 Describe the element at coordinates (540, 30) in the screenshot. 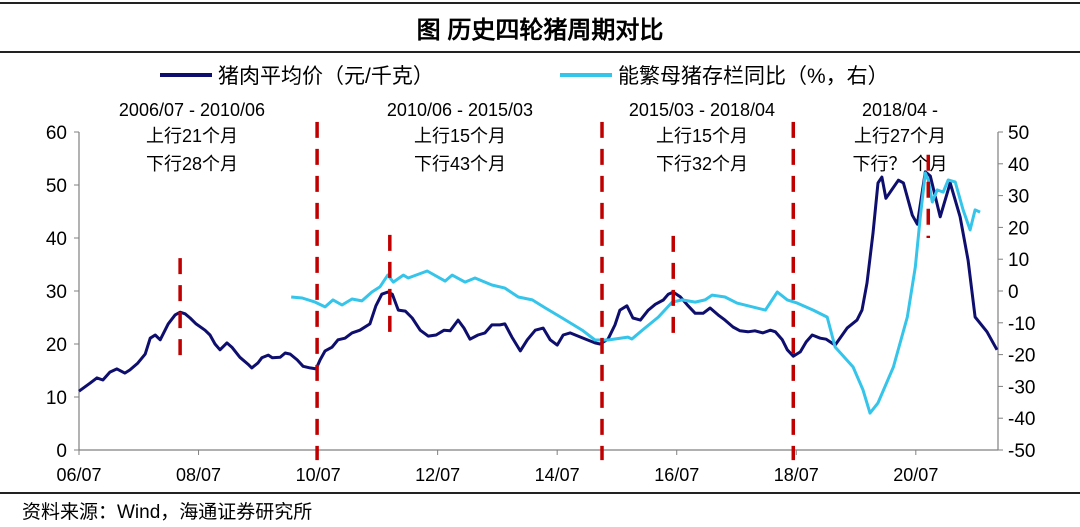

I see `chart-title: 图 历史四轮猪周期对比` at that location.